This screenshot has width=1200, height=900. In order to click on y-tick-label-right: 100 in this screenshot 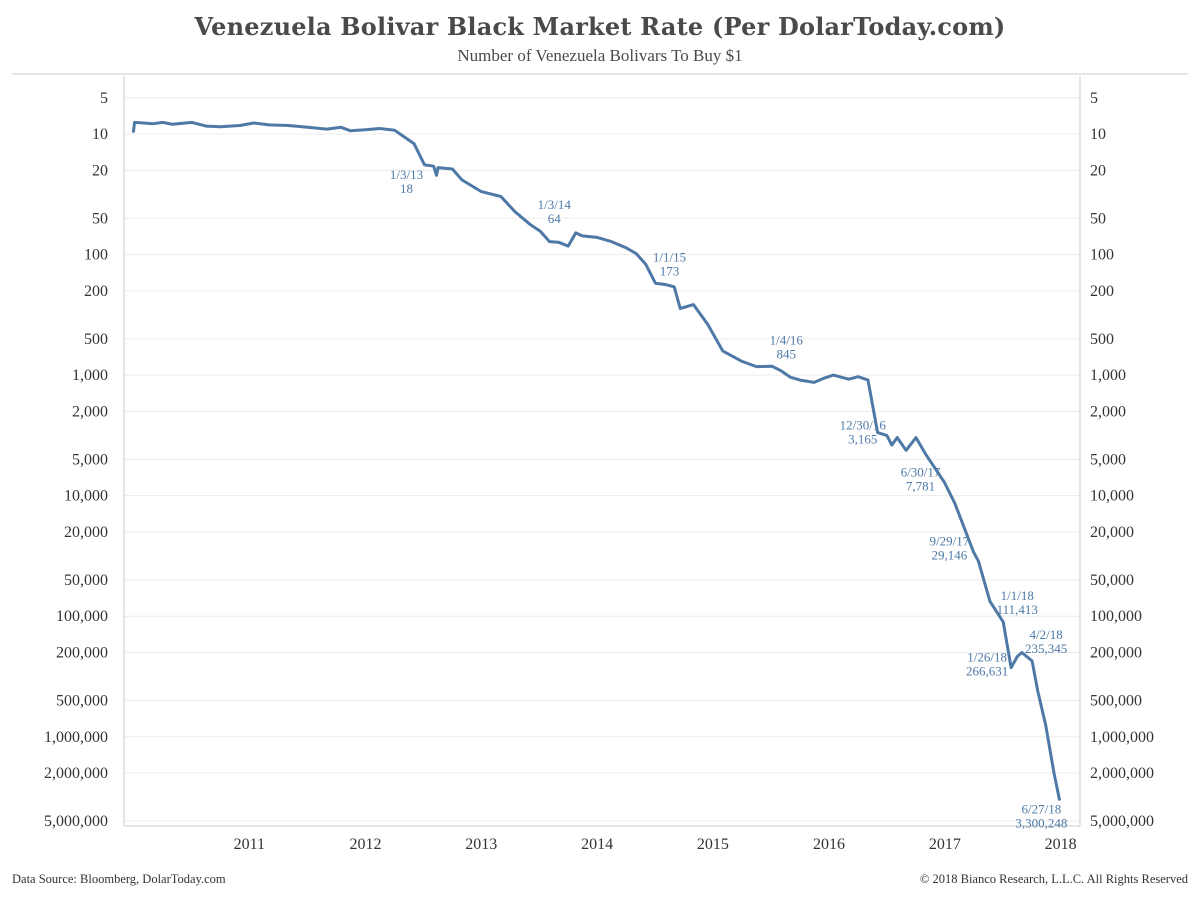, I will do `click(1102, 255)`.